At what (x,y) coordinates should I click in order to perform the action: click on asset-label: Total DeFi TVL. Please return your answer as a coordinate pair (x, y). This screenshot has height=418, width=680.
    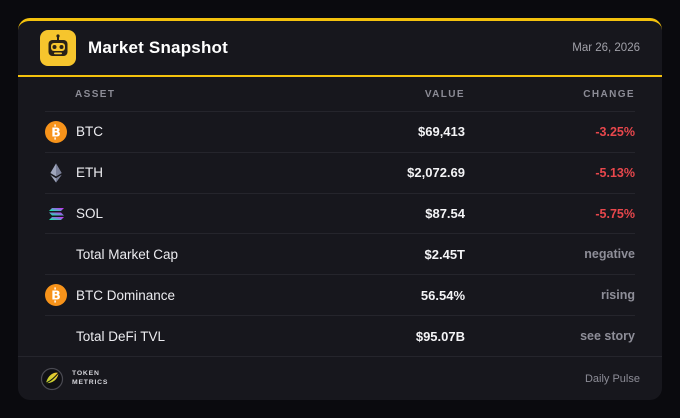
    Looking at the image, I should click on (121, 336).